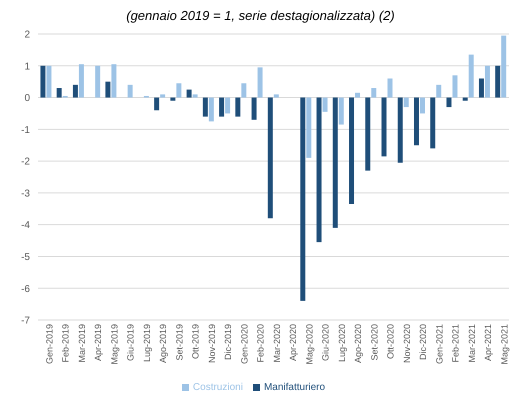 This screenshot has width=521, height=401. What do you see at coordinates (25, 162) in the screenshot?
I see `y-tick-label: -2` at bounding box center [25, 162].